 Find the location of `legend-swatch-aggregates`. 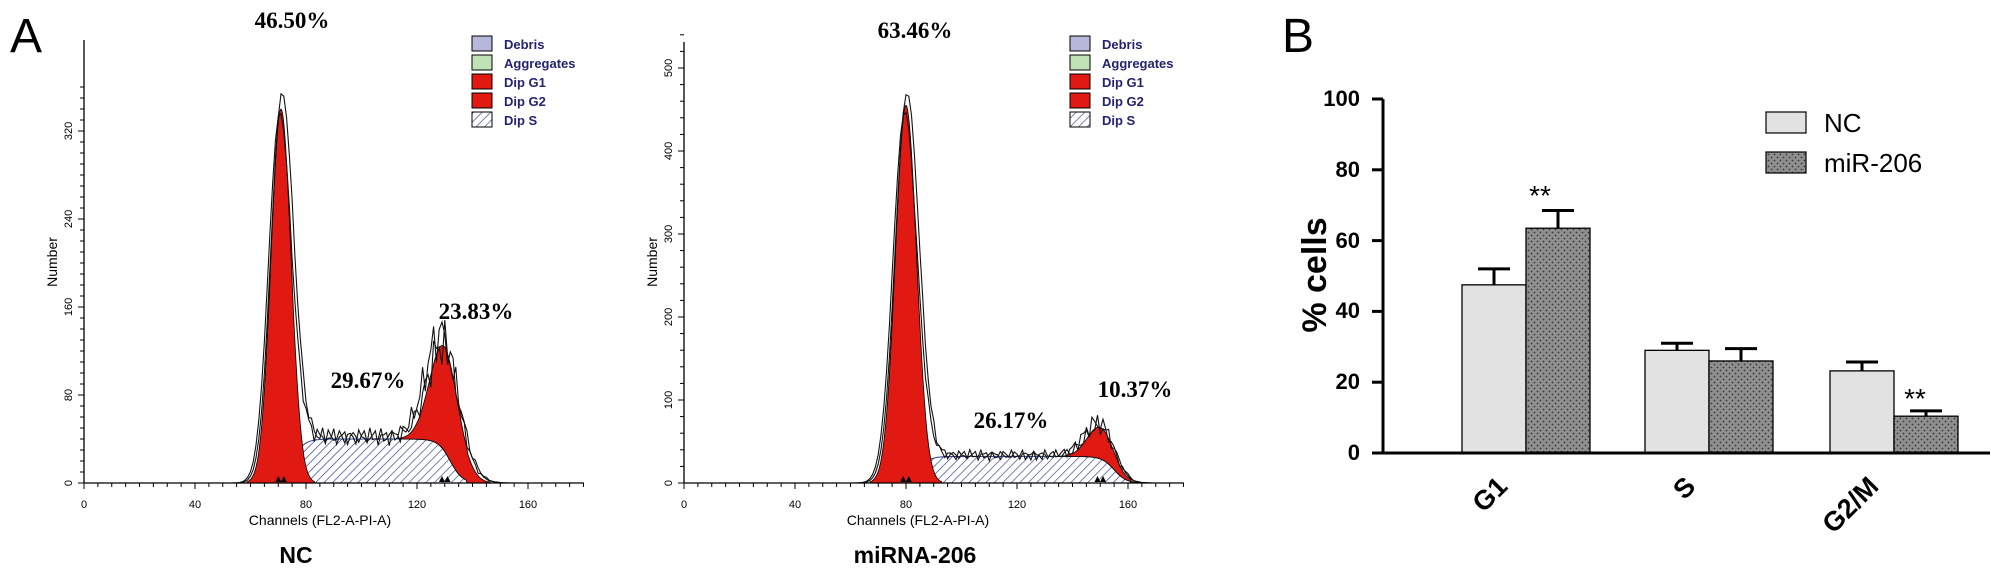

legend-swatch-aggregates is located at coordinates (1080, 62).